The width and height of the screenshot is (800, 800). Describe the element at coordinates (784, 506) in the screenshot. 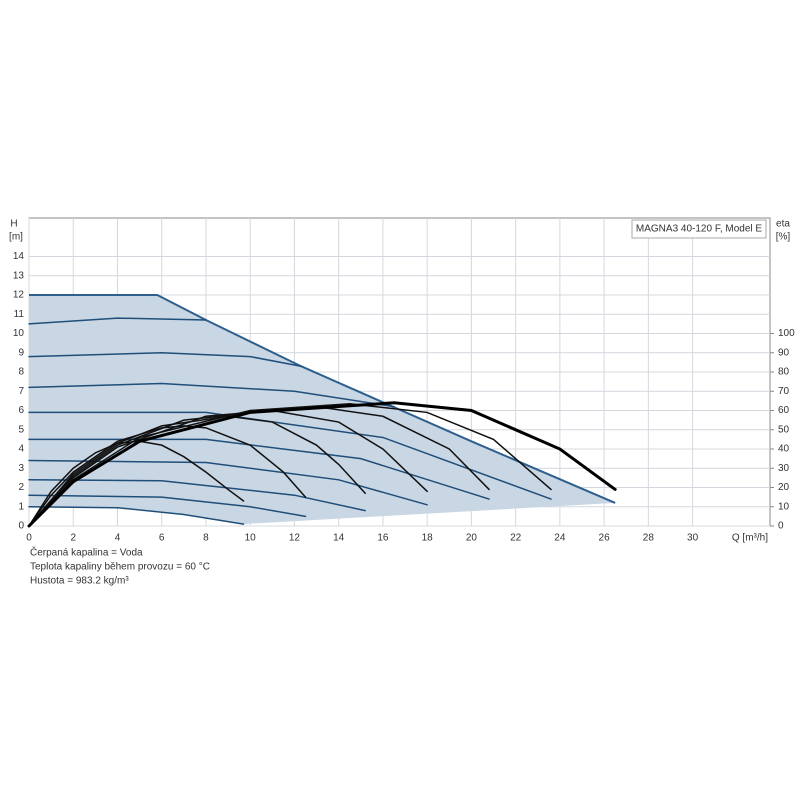

I see `y2-tick-label: 10` at that location.